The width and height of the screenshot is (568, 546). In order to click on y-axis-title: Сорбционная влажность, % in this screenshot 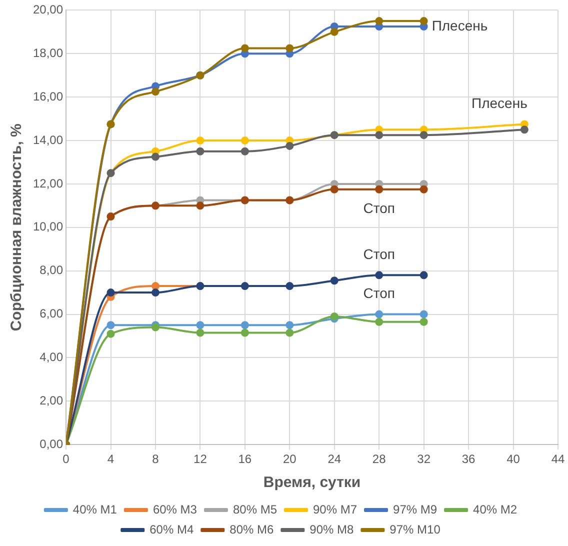, I will do `click(17, 228)`.